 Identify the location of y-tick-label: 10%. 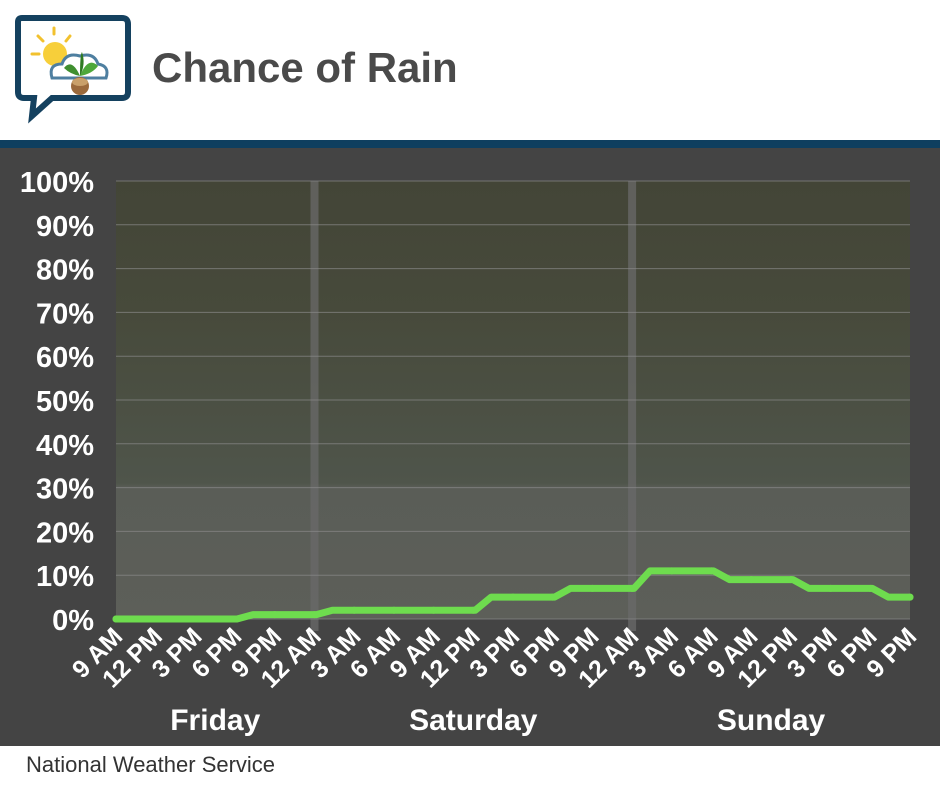
(65, 577).